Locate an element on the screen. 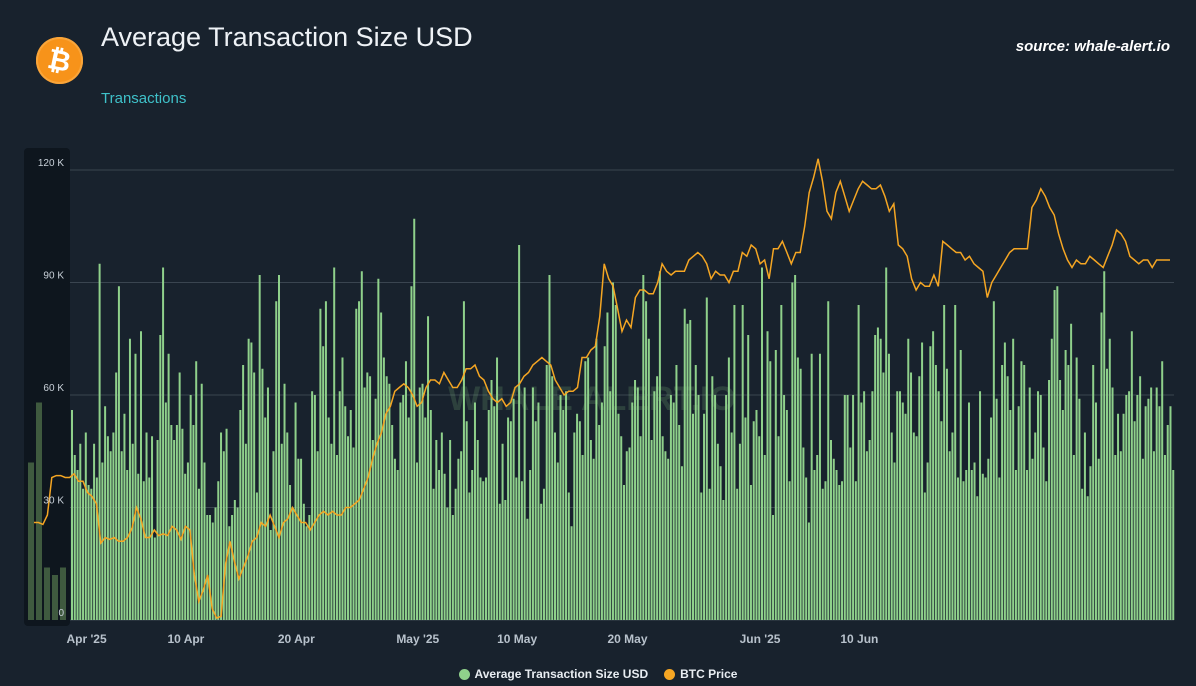 The height and width of the screenshot is (686, 1196). legend-line-label: BTC Price is located at coordinates (709, 674).